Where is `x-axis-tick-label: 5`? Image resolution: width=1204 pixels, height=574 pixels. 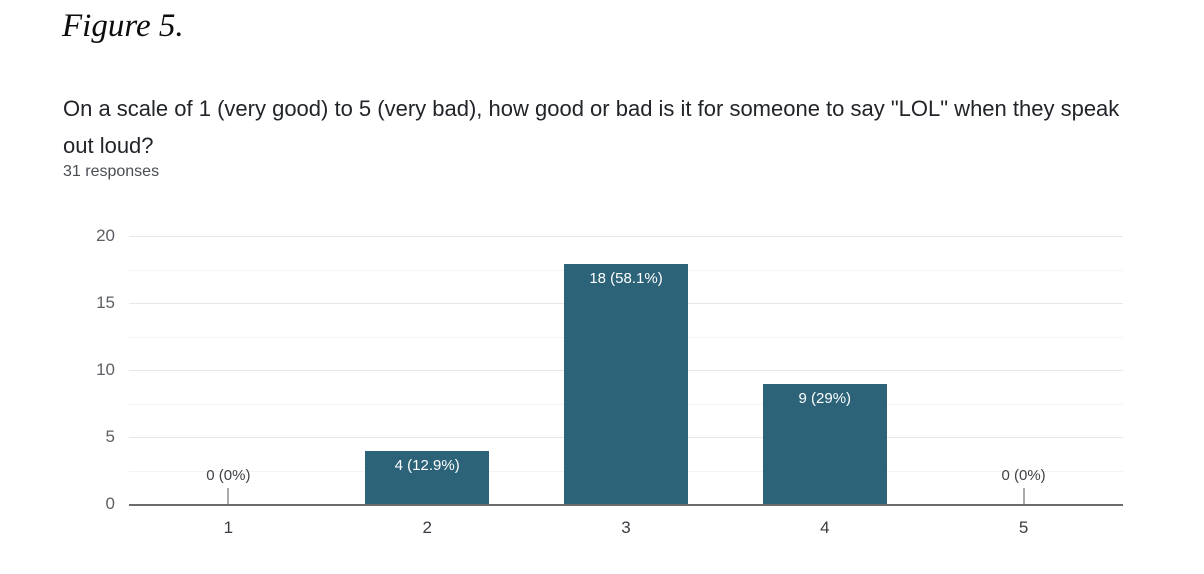 x-axis-tick-label: 5 is located at coordinates (1023, 527).